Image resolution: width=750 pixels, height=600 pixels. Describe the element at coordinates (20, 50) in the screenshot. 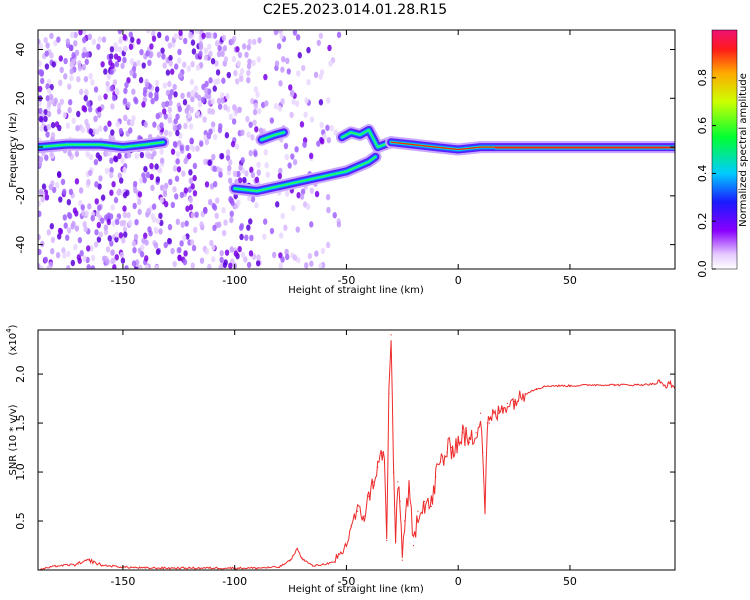

I see `y-tick-label: 40` at that location.